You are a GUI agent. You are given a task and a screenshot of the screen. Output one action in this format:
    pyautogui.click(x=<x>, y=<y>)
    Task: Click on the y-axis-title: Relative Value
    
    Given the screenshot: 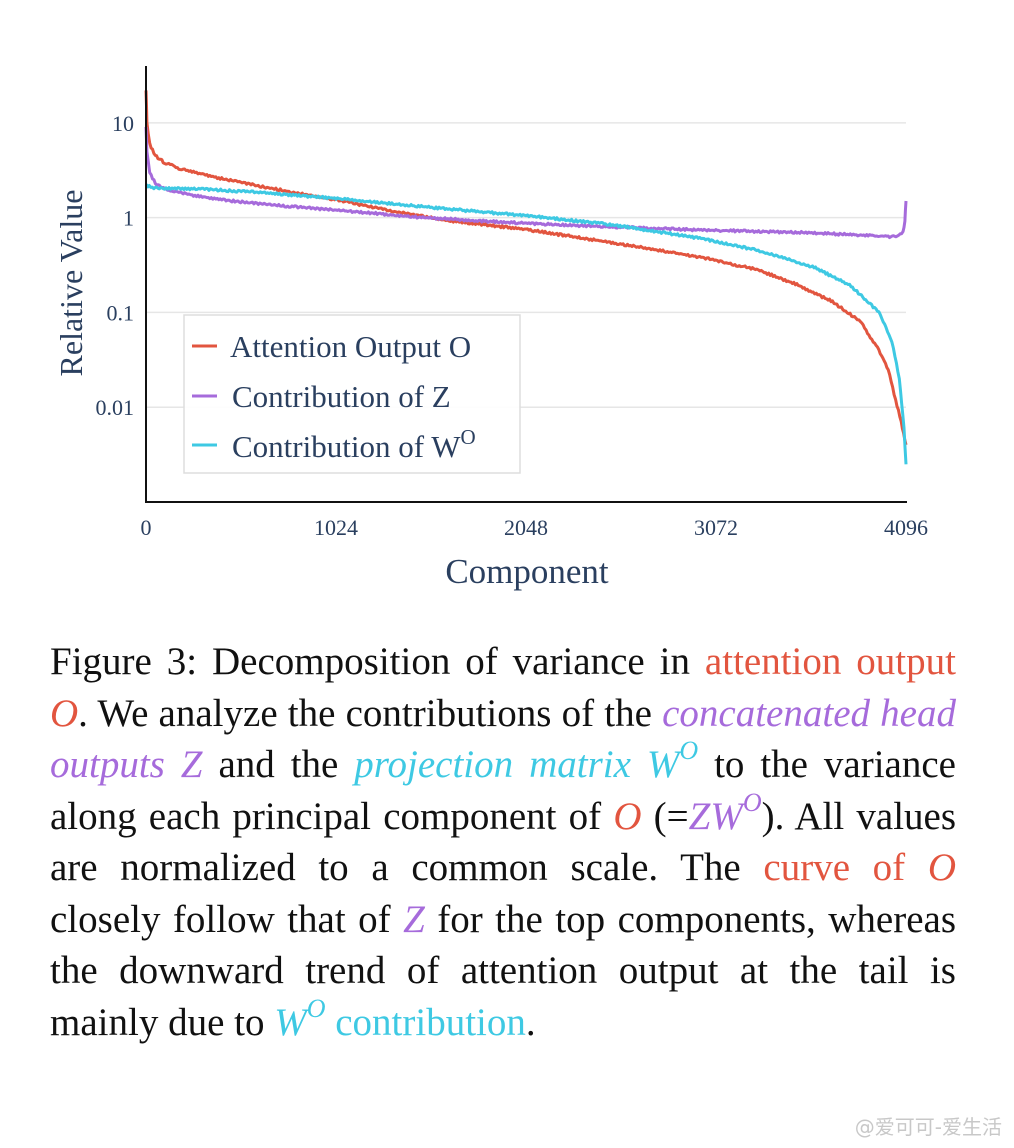 What is the action you would take?
    pyautogui.click(x=71, y=283)
    